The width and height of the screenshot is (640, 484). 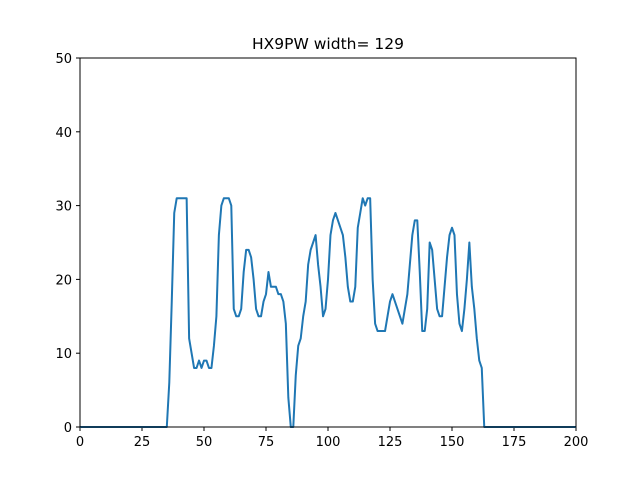 I want to click on y-tick-label: 0, so click(x=68, y=428).